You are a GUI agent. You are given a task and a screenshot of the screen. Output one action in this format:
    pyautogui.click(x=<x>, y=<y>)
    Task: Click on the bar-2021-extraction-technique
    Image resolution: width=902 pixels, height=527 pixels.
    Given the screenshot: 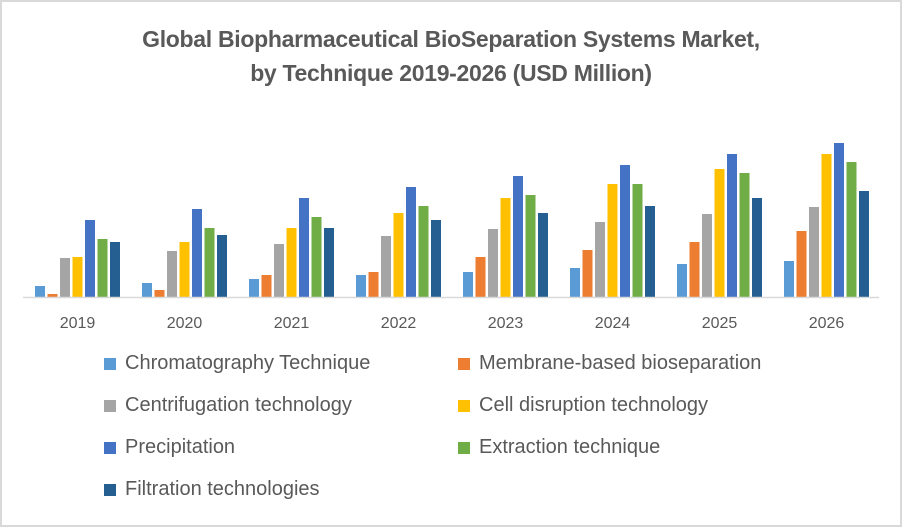 What is the action you would take?
    pyautogui.click(x=316, y=257)
    